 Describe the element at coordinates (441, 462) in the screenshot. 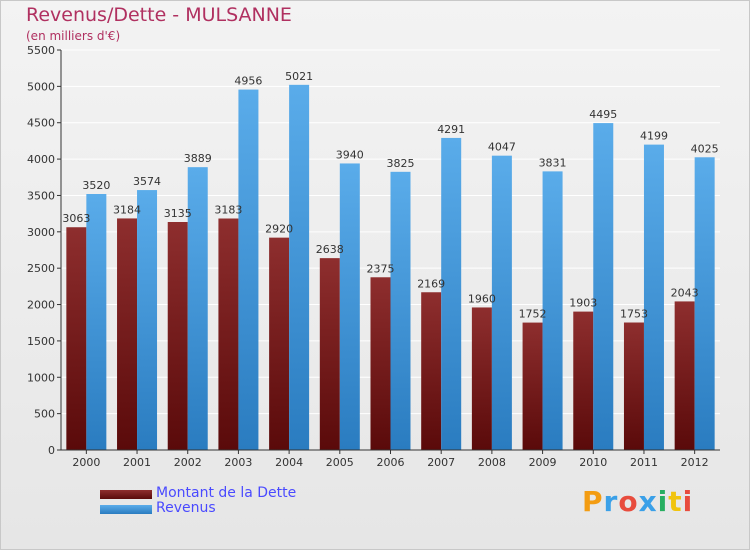

I see `x-tick-label: 2007` at that location.